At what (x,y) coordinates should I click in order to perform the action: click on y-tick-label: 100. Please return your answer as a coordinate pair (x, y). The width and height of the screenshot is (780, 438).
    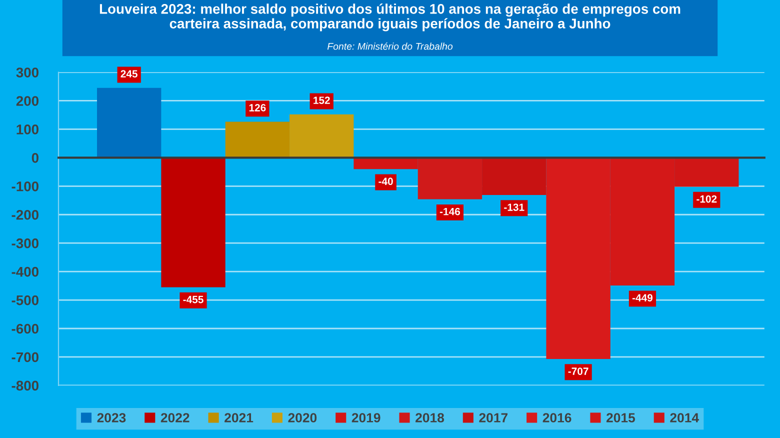
    Looking at the image, I should click on (27, 129).